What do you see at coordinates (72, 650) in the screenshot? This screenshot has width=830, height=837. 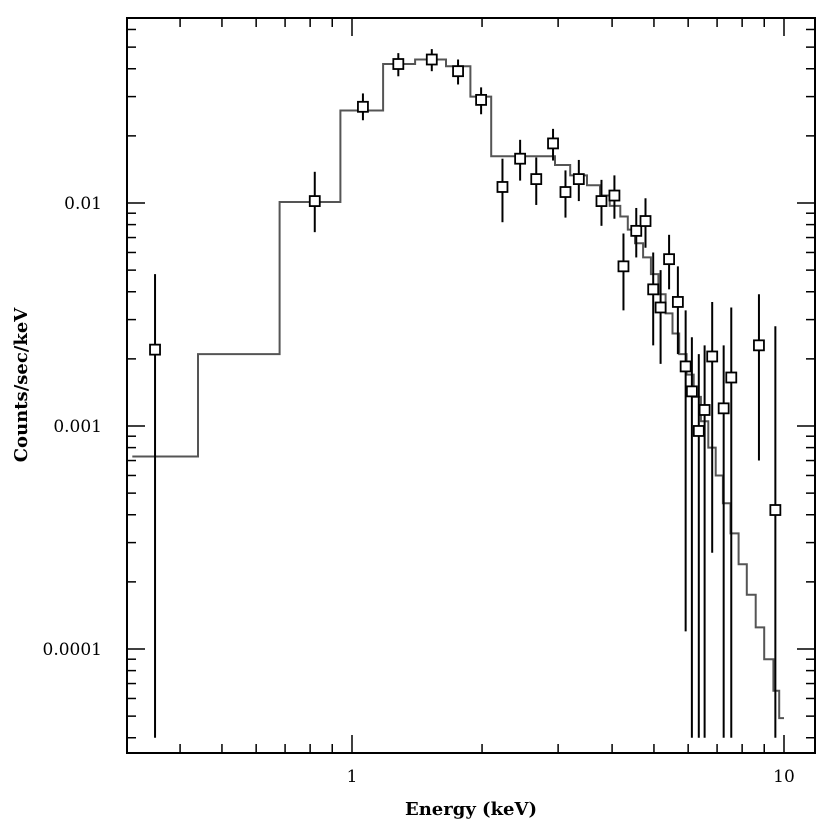 I see `y-tick-label: 0.0001` at bounding box center [72, 650].